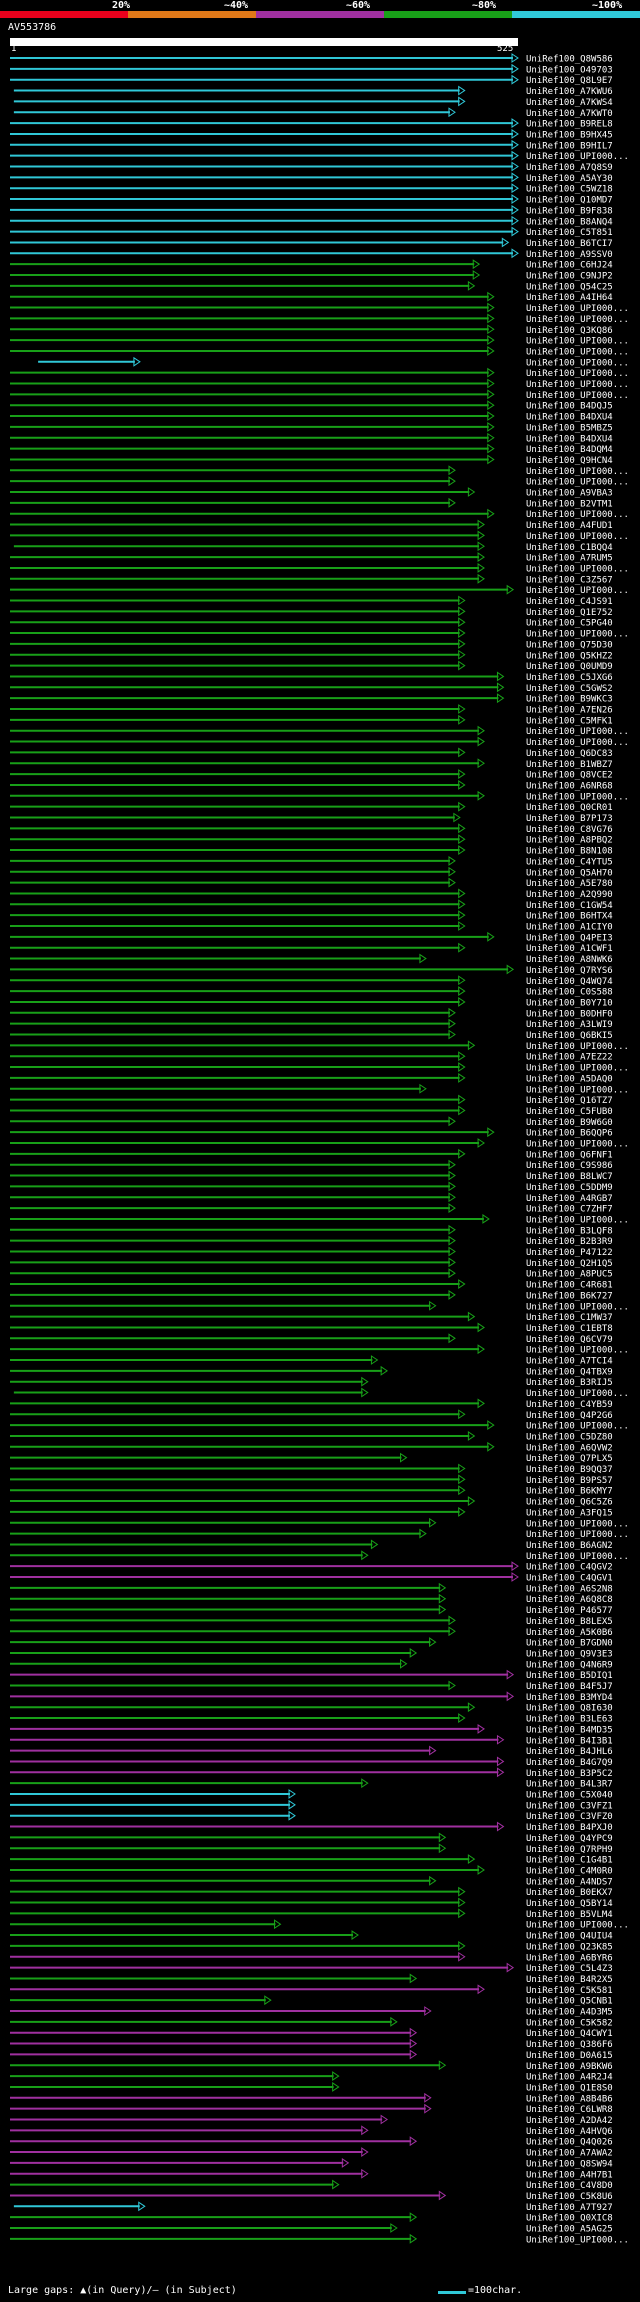 The height and width of the screenshot is (2302, 640). I want to click on hit-label: UniRef100_B1WBZ7, so click(569, 765).